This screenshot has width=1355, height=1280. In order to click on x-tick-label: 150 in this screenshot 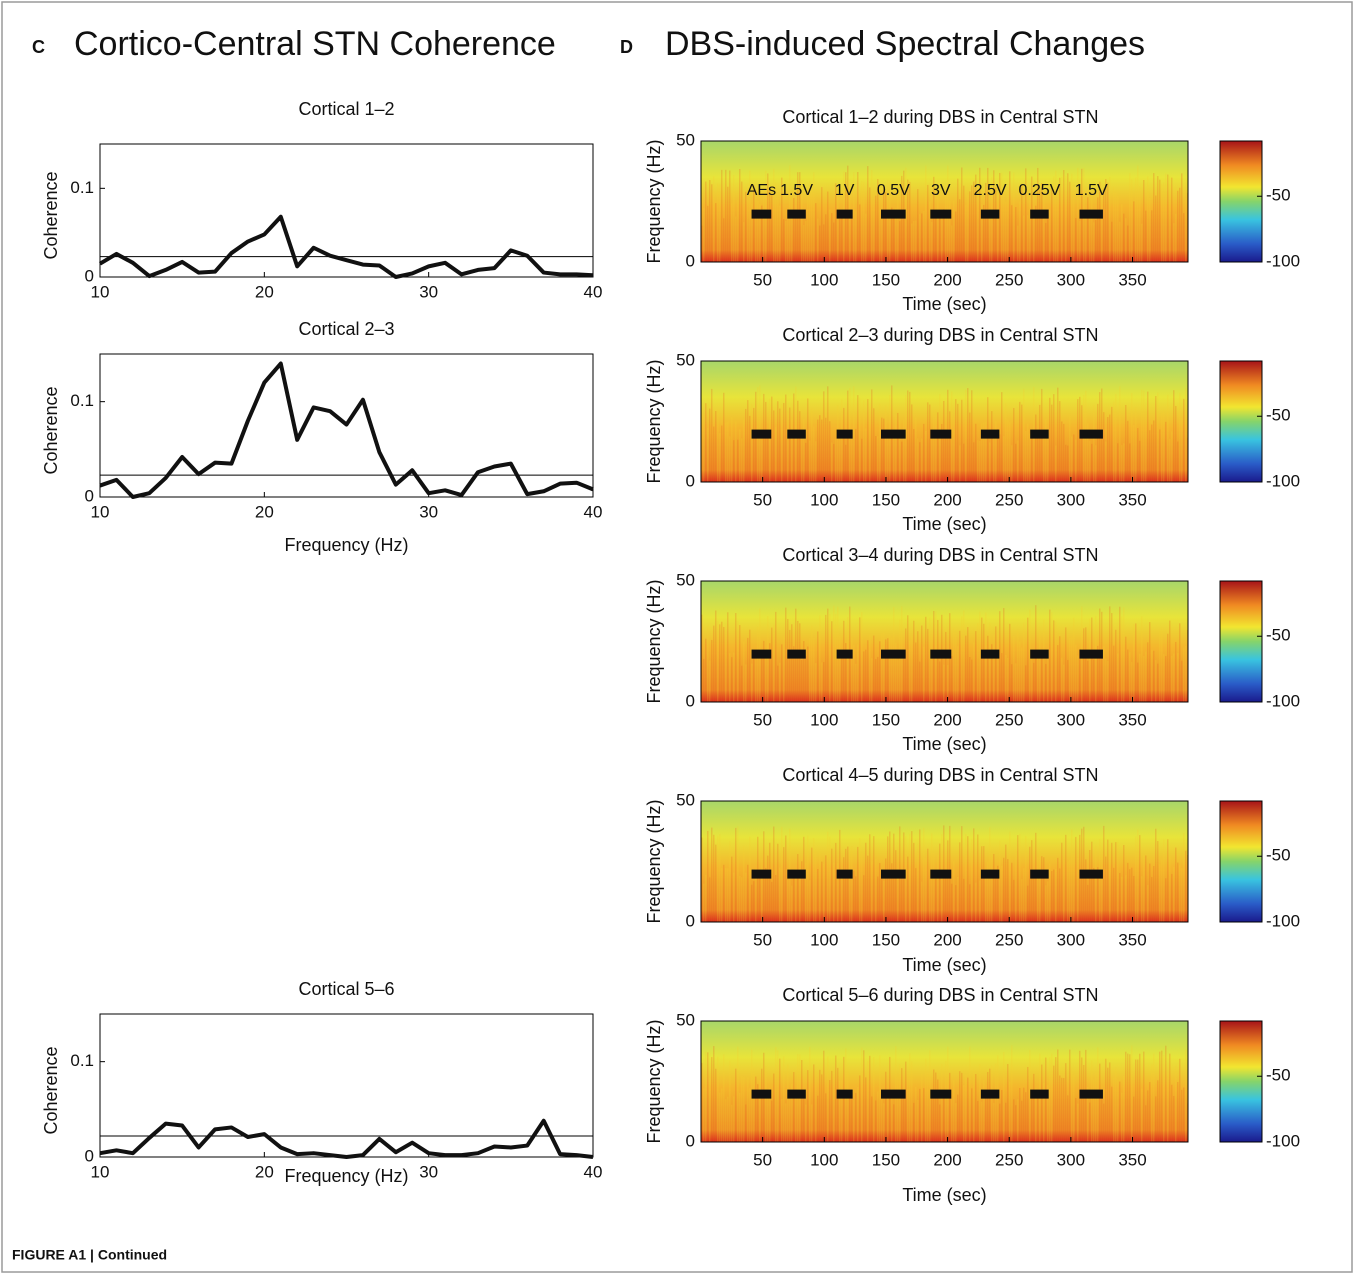, I will do `click(886, 279)`.